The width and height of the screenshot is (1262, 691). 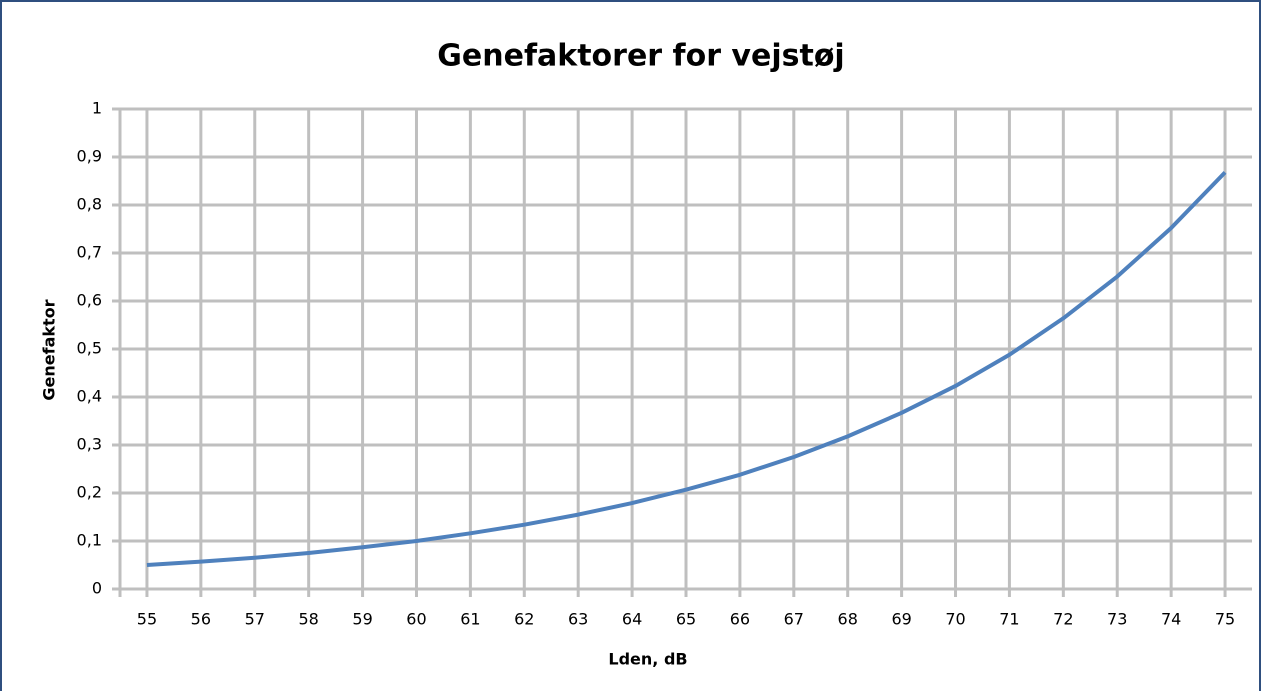 What do you see at coordinates (740, 619) in the screenshot?
I see `x-tick-label: 66` at bounding box center [740, 619].